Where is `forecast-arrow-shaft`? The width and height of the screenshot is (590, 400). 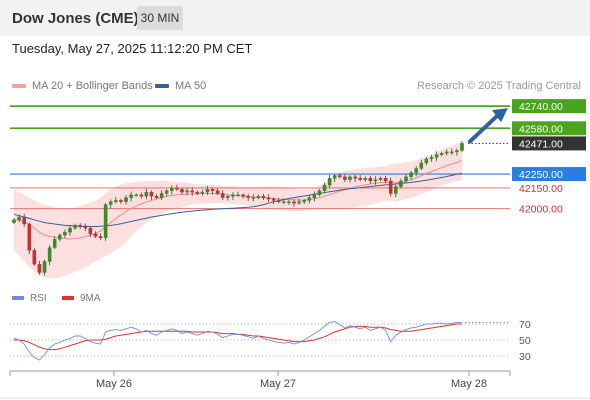 forecast-arrow-shaft is located at coordinates (484, 128).